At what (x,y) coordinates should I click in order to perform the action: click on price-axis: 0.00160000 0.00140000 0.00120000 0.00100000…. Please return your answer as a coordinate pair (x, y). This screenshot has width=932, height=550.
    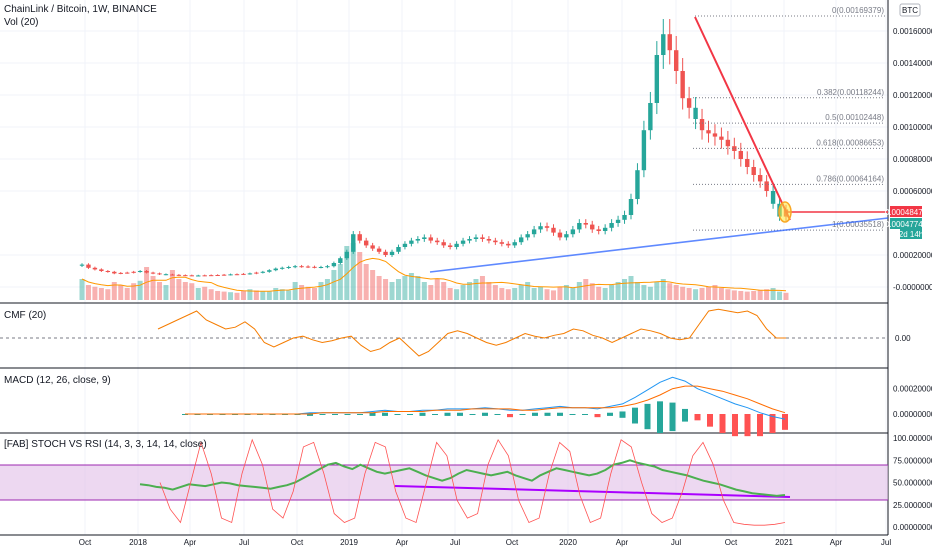
    Looking at the image, I should click on (912, 159).